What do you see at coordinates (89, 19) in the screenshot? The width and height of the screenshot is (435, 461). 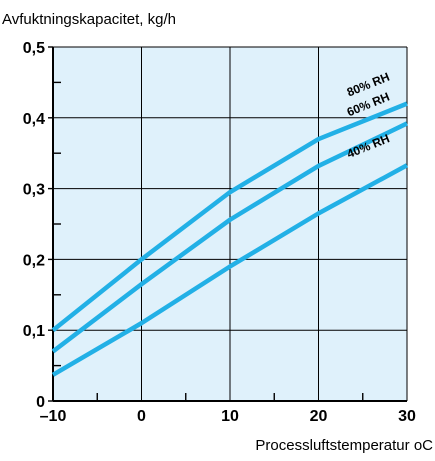 I see `y-axis-label: Avfuktningskapacitet, kg/h` at bounding box center [89, 19].